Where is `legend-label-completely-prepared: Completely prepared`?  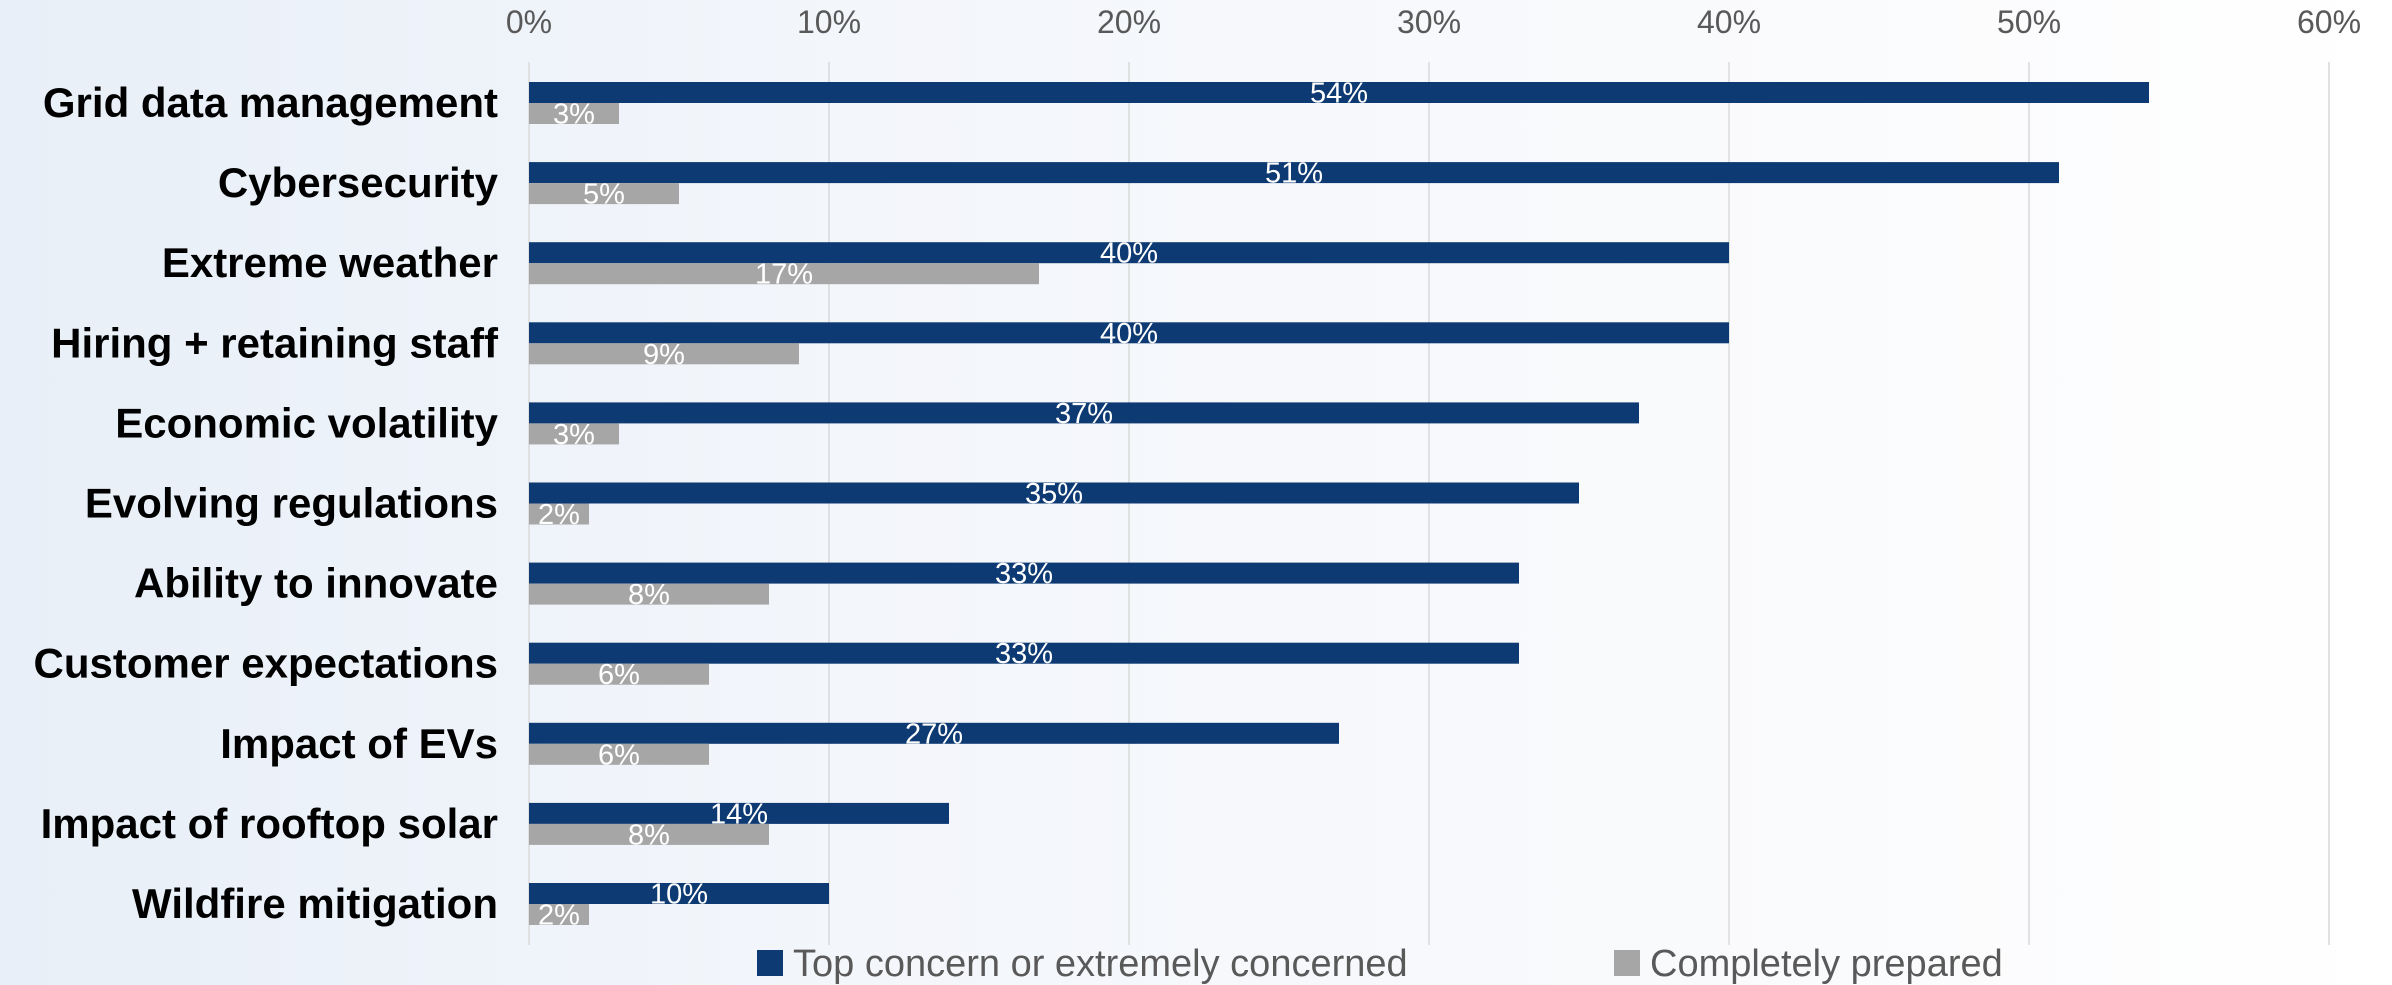 legend-label-completely-prepared: Completely prepared is located at coordinates (1826, 964).